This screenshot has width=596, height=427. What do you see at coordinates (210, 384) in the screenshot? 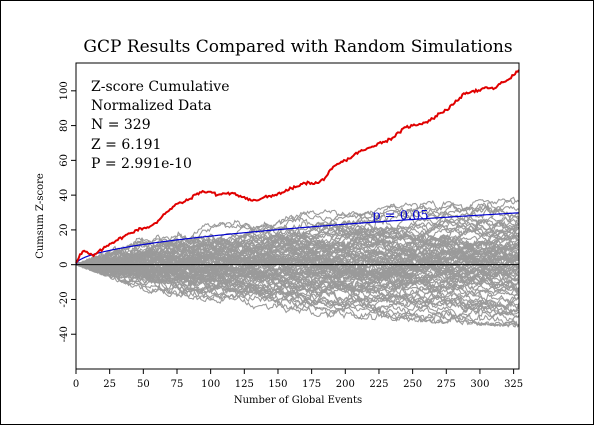
I see `x-tick-label: 100` at bounding box center [210, 384].